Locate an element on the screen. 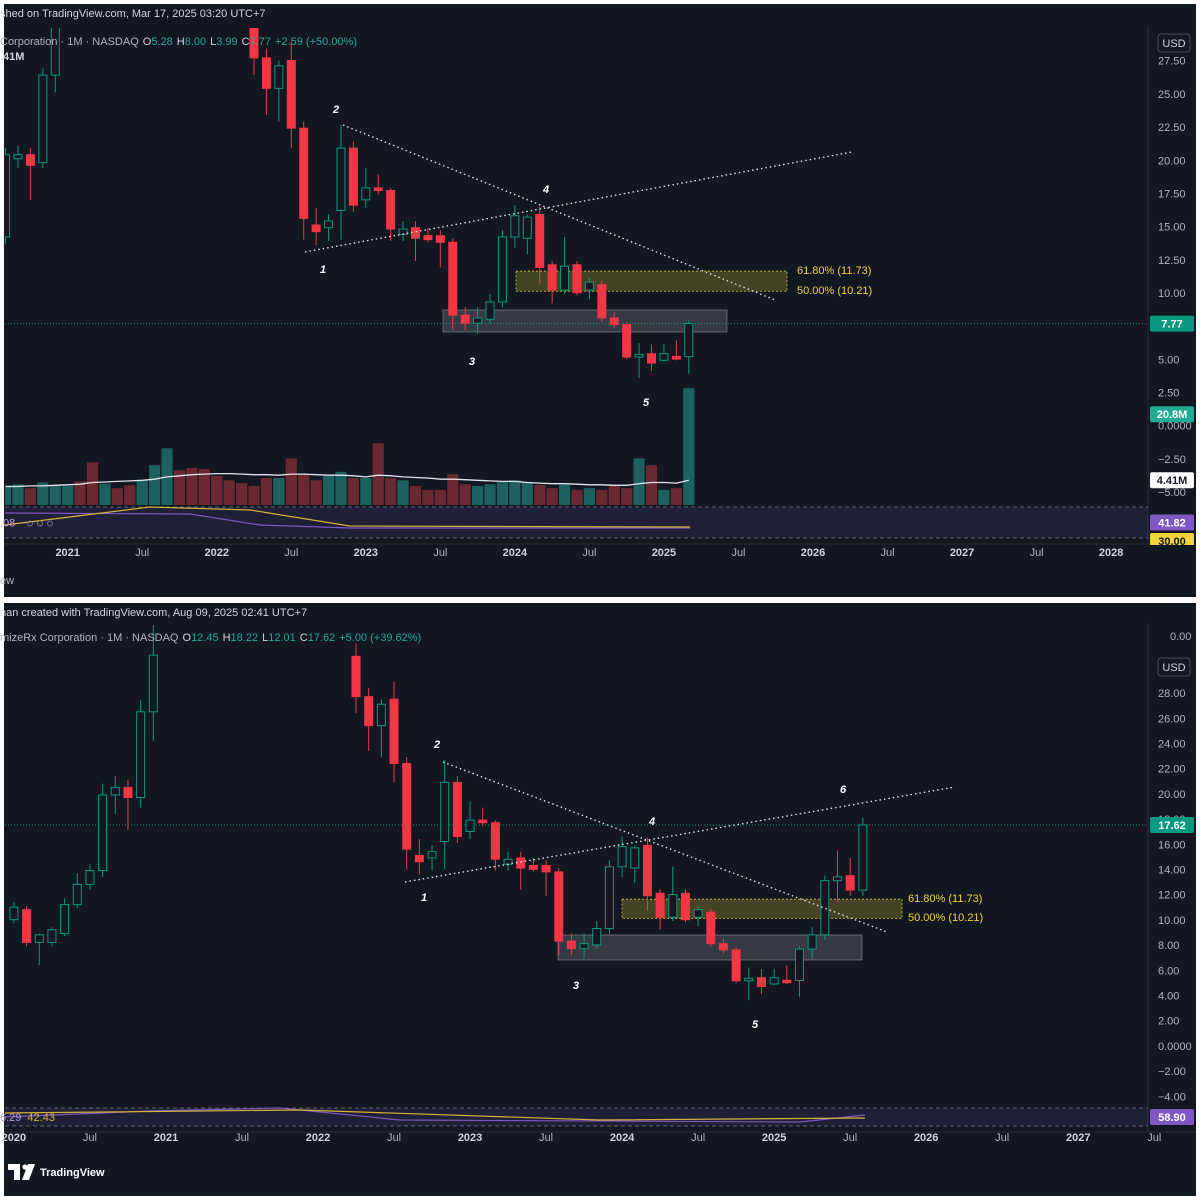 Image resolution: width=1200 pixels, height=1200 pixels. currency-box is located at coordinates (1174, 667).